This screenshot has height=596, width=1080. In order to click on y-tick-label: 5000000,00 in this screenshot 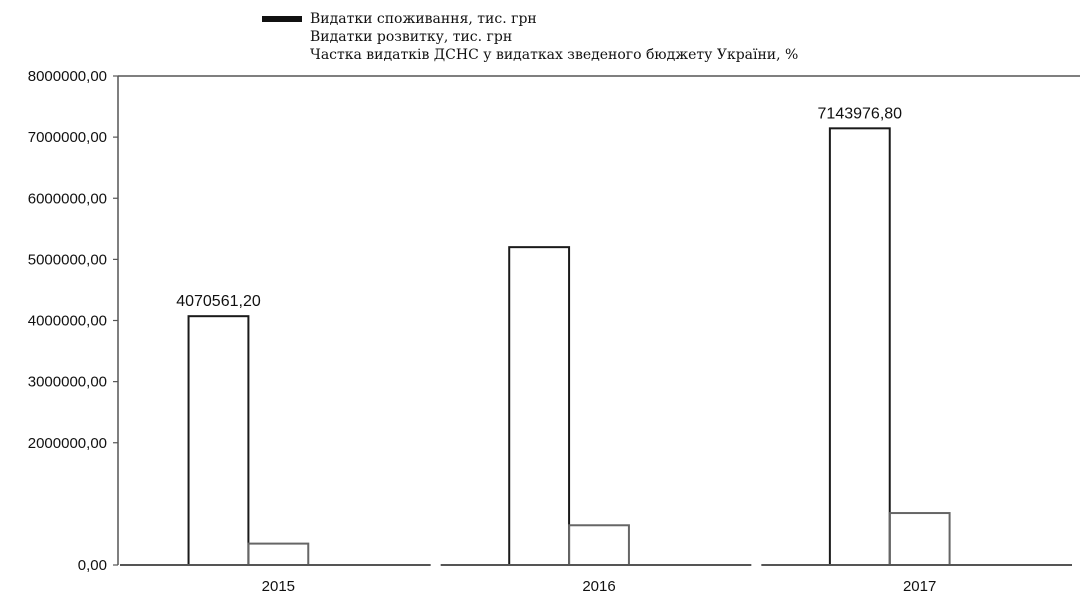, I will do `click(67, 259)`.